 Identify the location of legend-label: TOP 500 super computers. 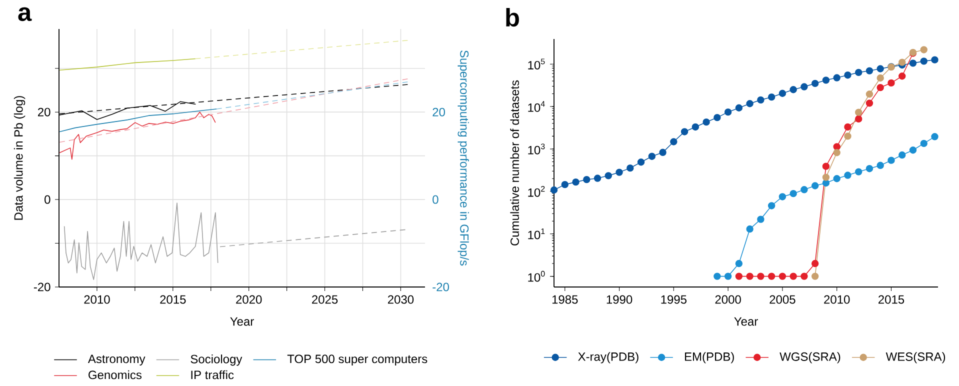
(357, 360).